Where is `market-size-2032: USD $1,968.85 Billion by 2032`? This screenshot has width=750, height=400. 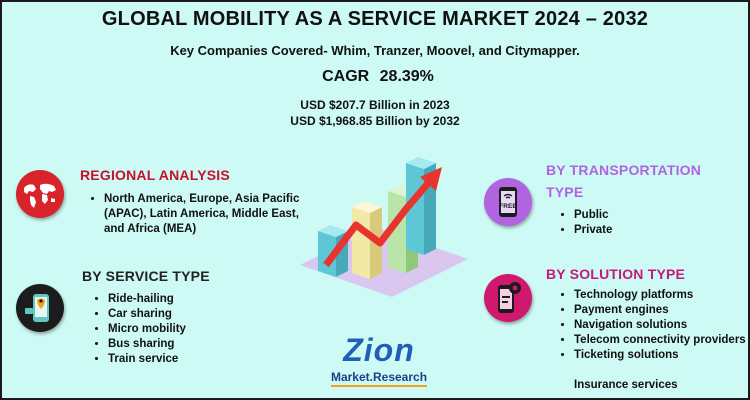
market-size-2032: USD $1,968.85 Billion by 2032 is located at coordinates (375, 121).